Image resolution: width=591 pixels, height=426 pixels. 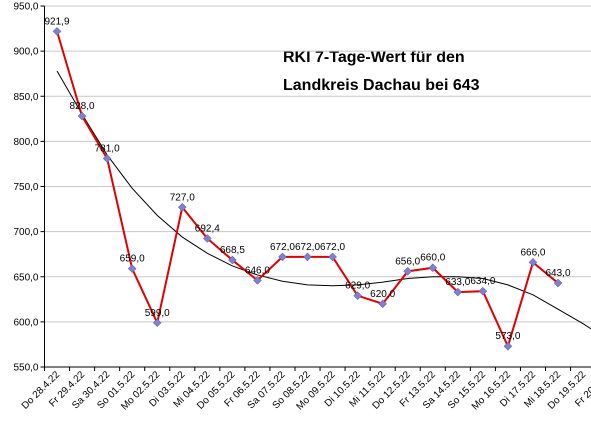 I want to click on data-label: 828,0, so click(x=82, y=106).